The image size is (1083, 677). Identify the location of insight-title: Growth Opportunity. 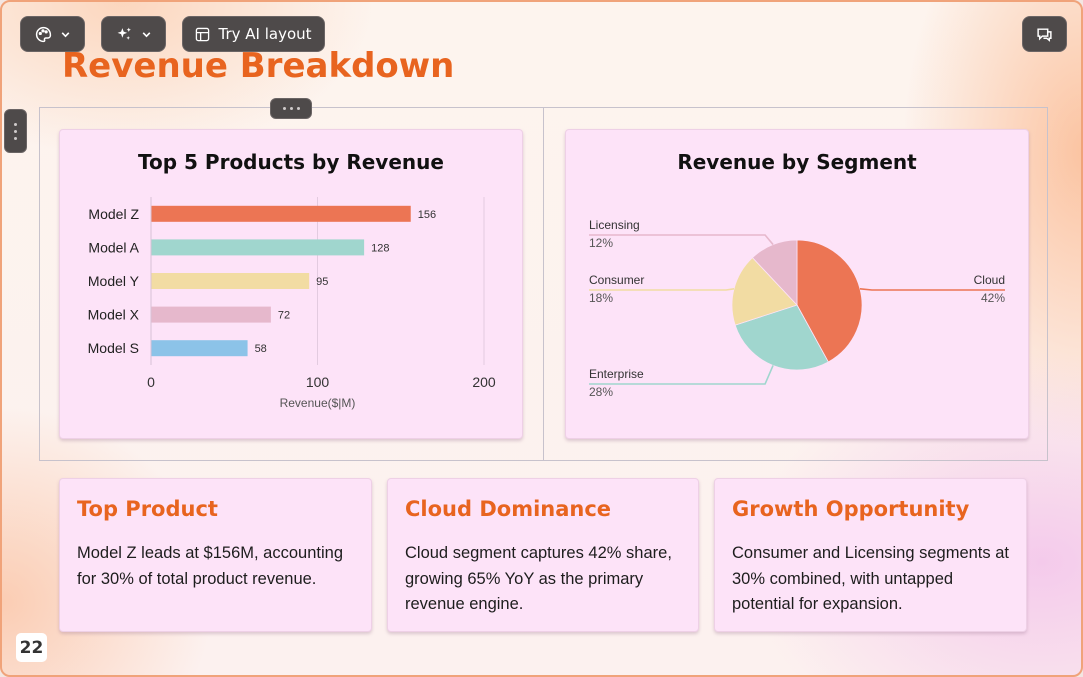
(851, 509).